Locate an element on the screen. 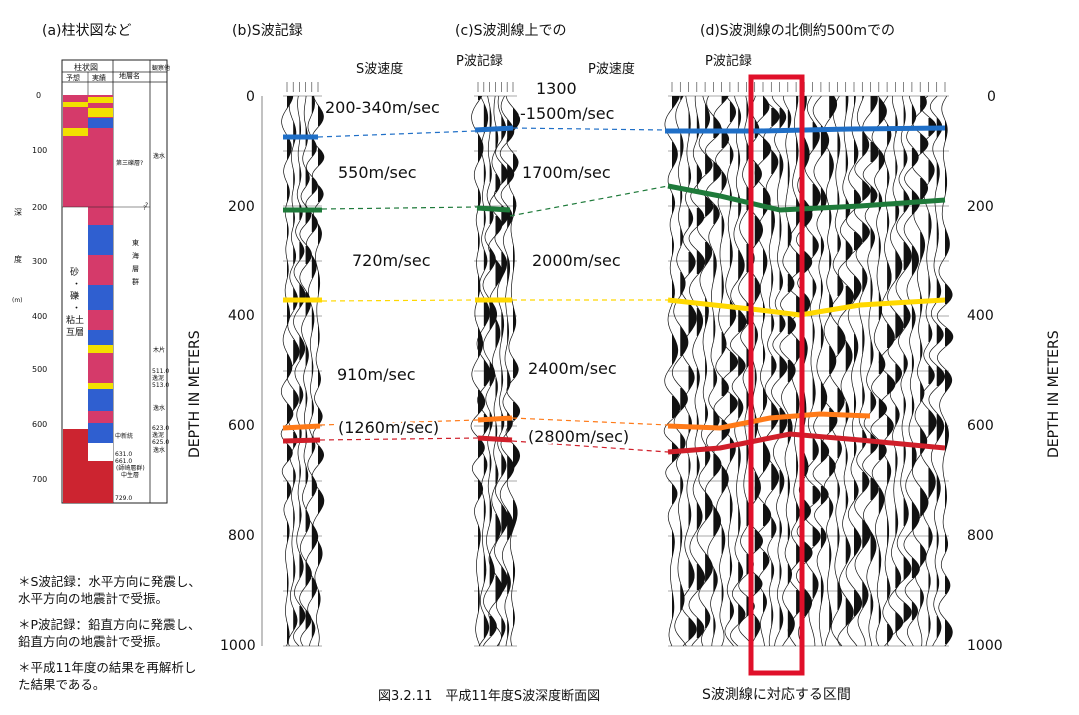 This screenshot has height=715, width=1079. column-sub2: 実績 is located at coordinates (99, 77).